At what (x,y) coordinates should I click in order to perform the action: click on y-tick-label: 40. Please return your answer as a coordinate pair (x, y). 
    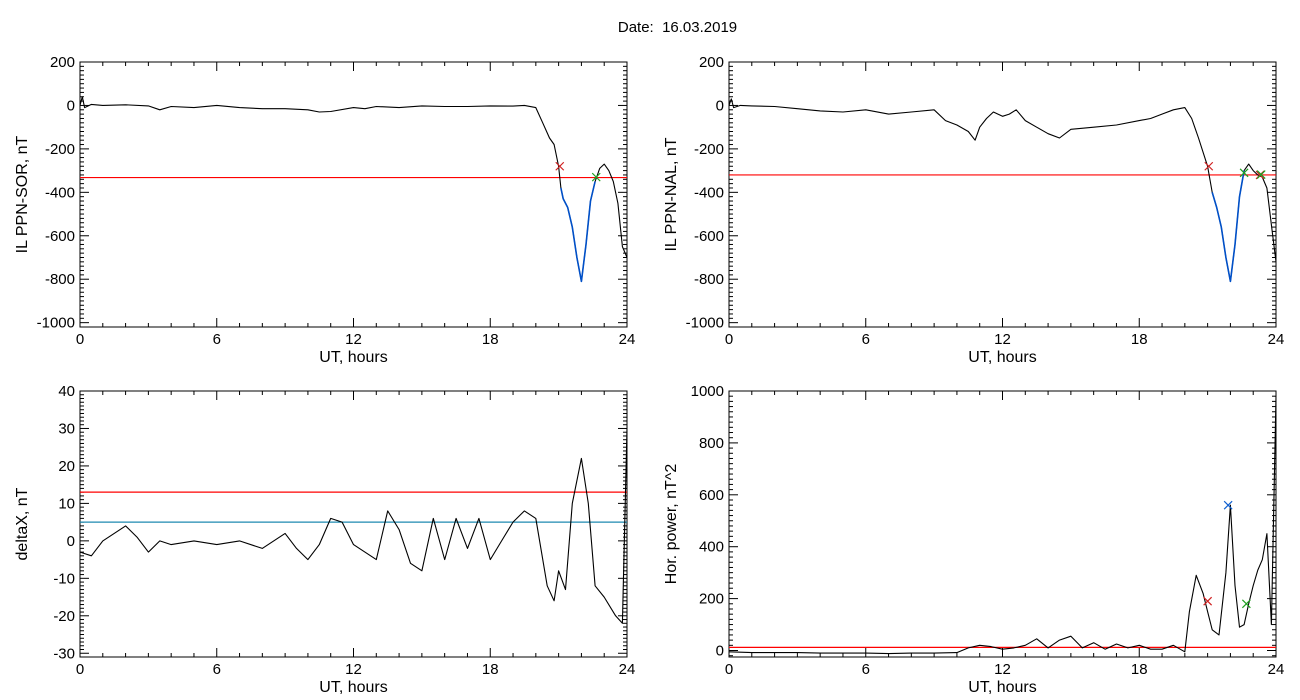
    Looking at the image, I should click on (66, 391).